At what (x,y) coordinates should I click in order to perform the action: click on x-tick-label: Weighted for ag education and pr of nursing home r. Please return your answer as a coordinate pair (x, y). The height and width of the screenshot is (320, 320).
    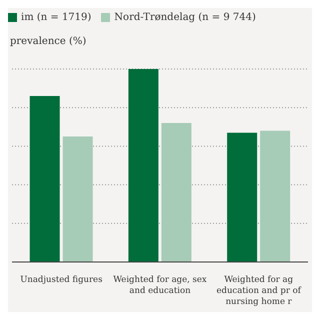
    Looking at the image, I should click on (259, 291).